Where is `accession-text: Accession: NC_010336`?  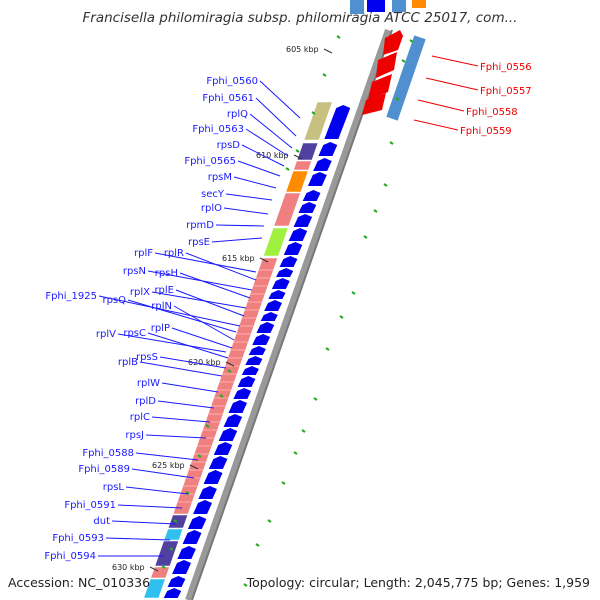
accession-text: Accession: NC_010336 is located at coordinates (79, 582).